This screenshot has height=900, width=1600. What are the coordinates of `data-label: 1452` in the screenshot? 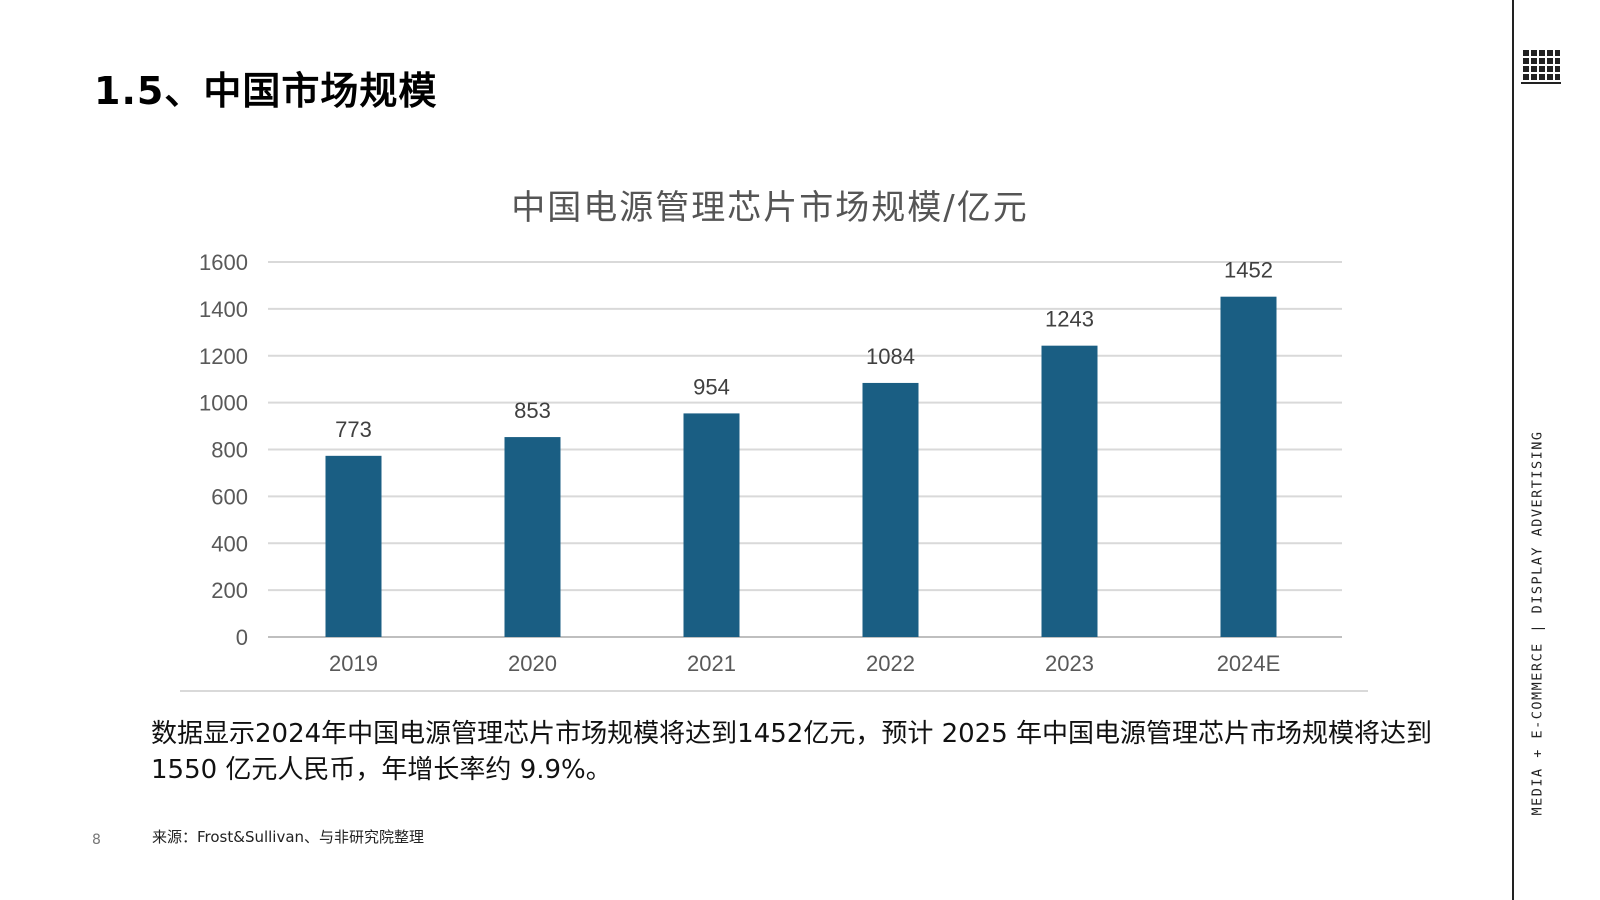 It's located at (1248, 270).